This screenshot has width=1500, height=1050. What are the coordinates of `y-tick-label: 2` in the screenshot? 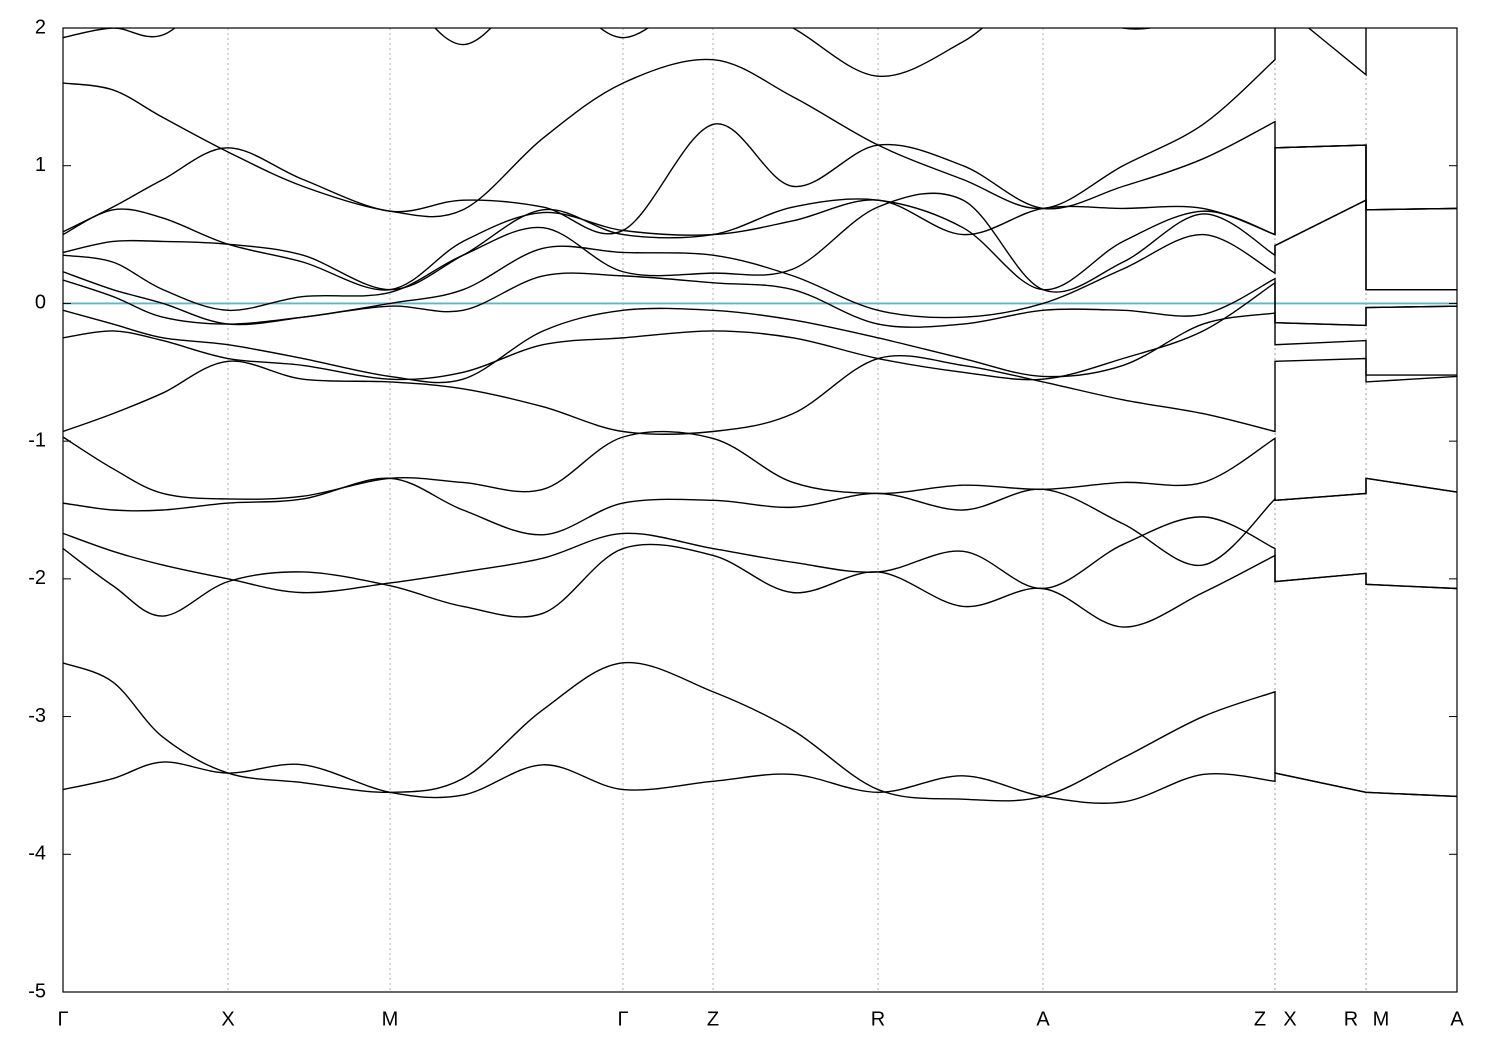 It's located at (40, 27).